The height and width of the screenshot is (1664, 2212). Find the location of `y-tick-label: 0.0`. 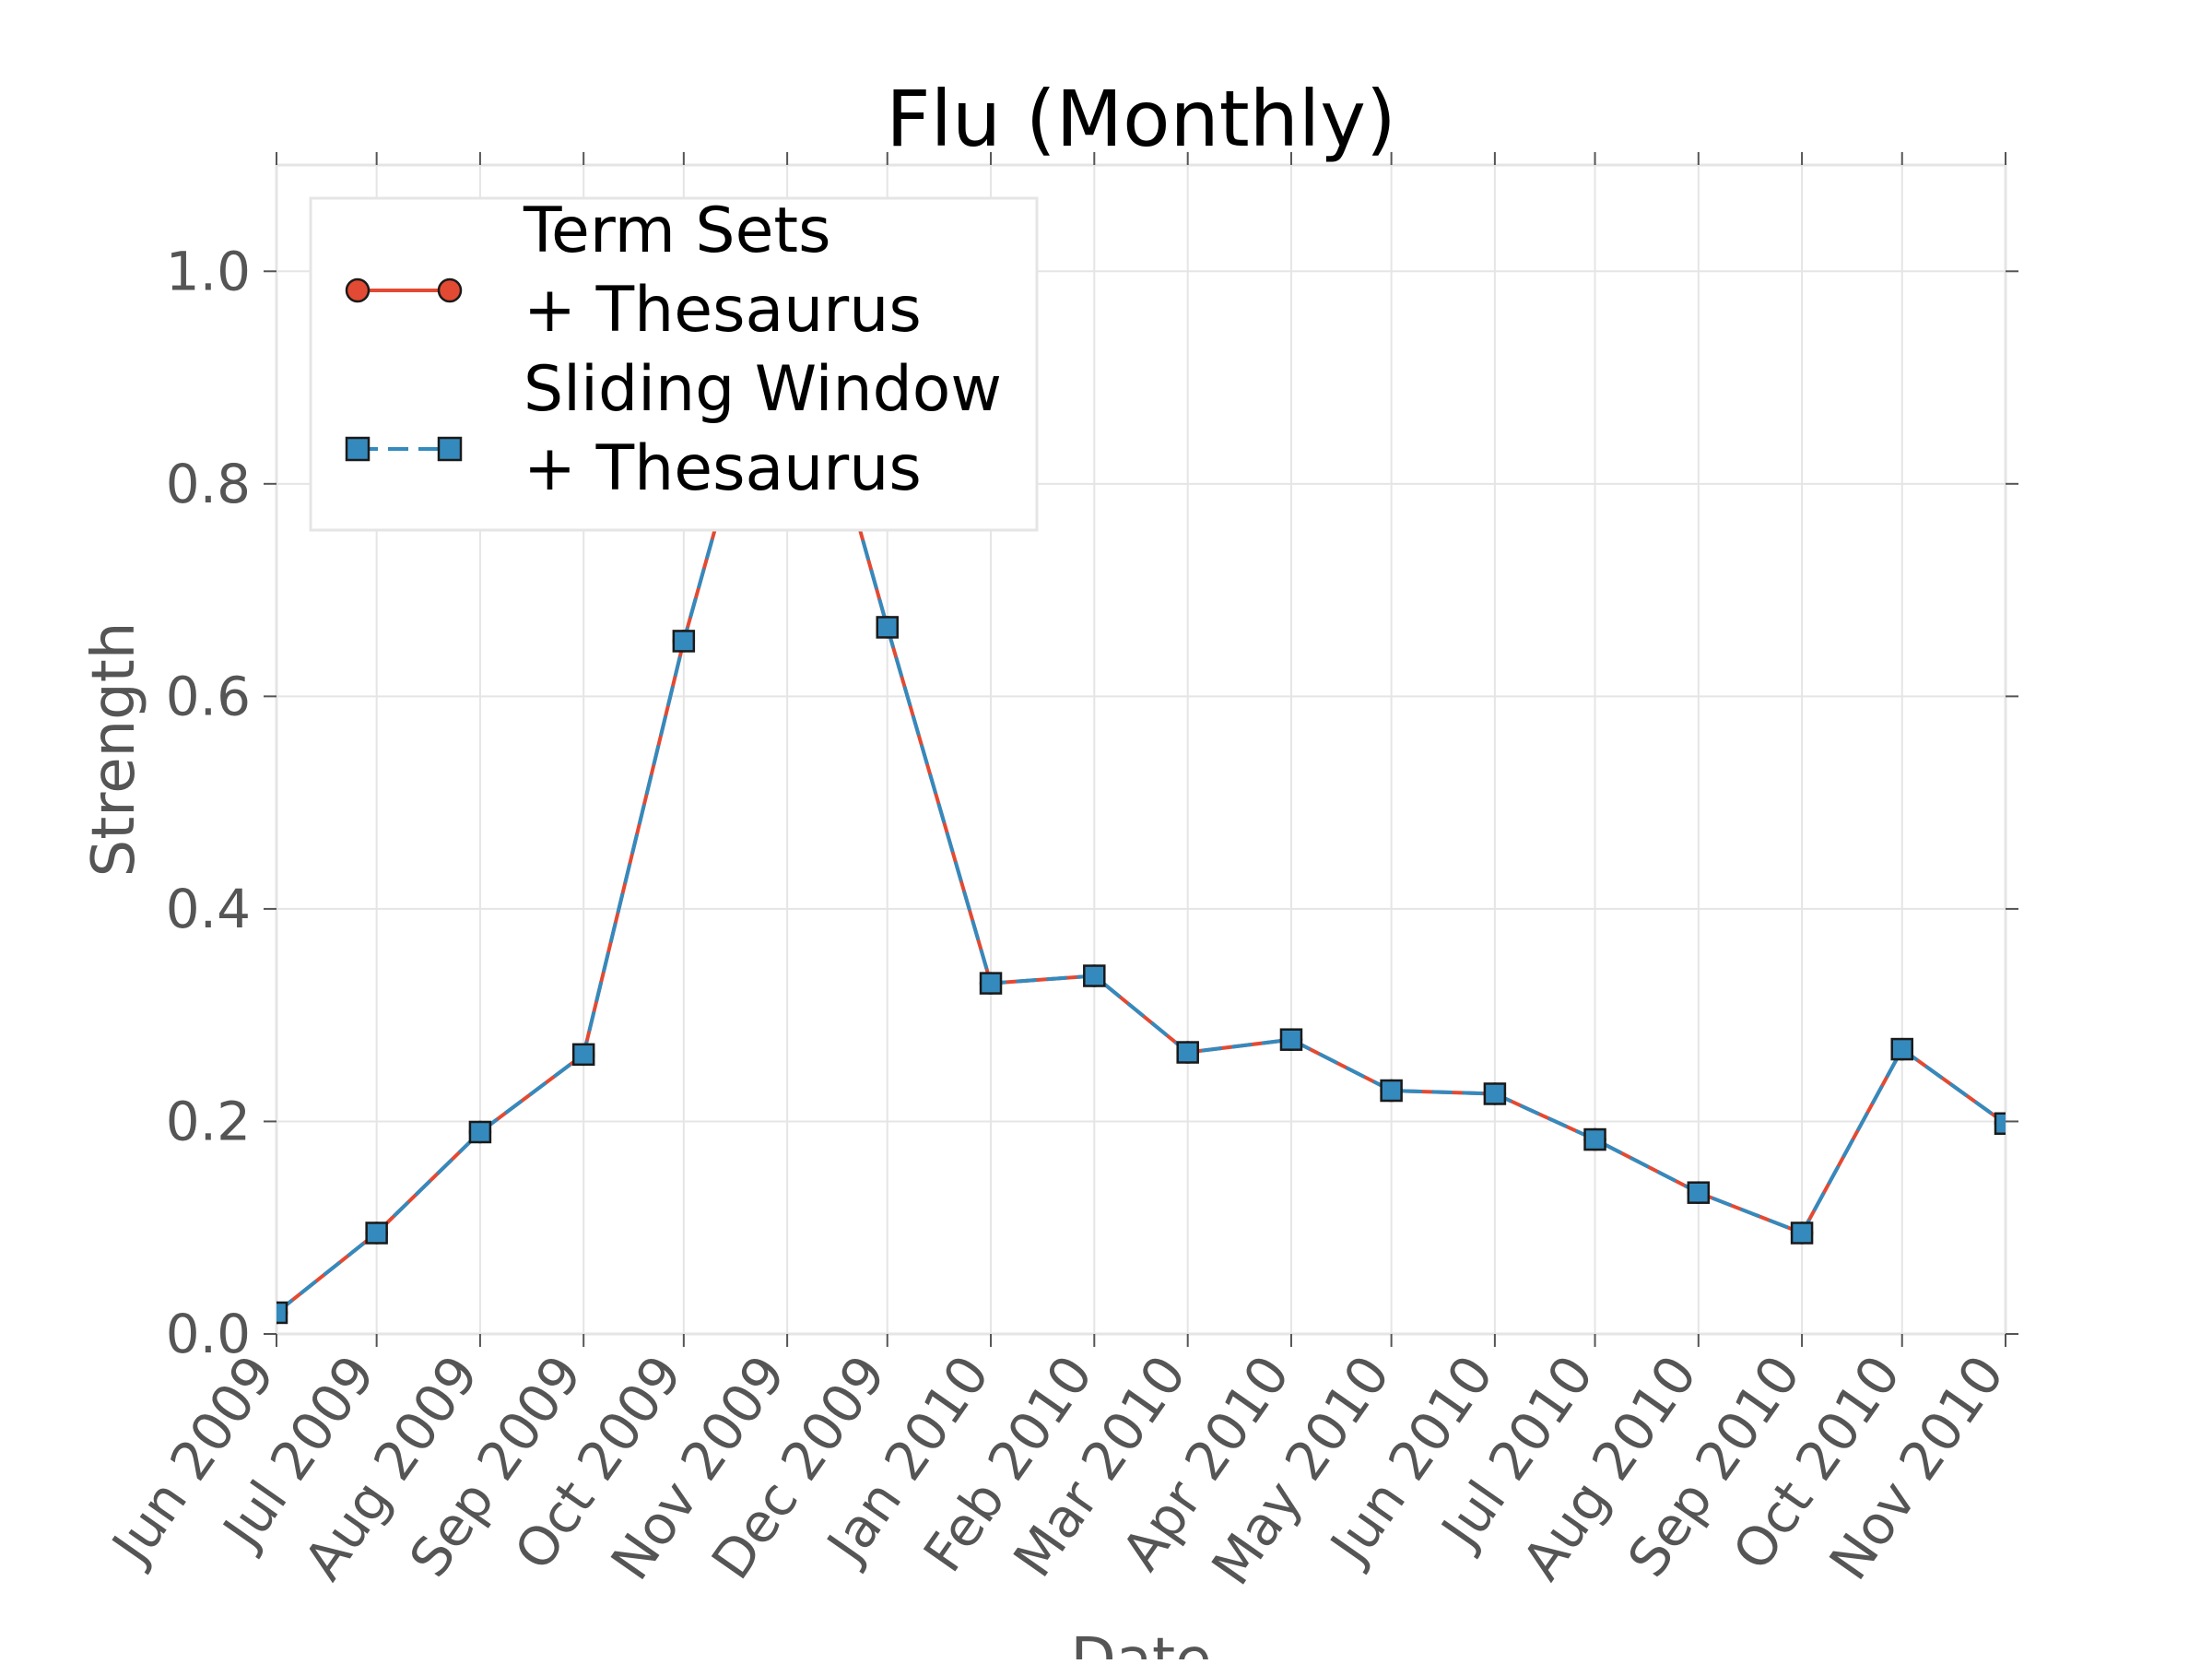

y-tick-label: 0.0 is located at coordinates (208, 1334).